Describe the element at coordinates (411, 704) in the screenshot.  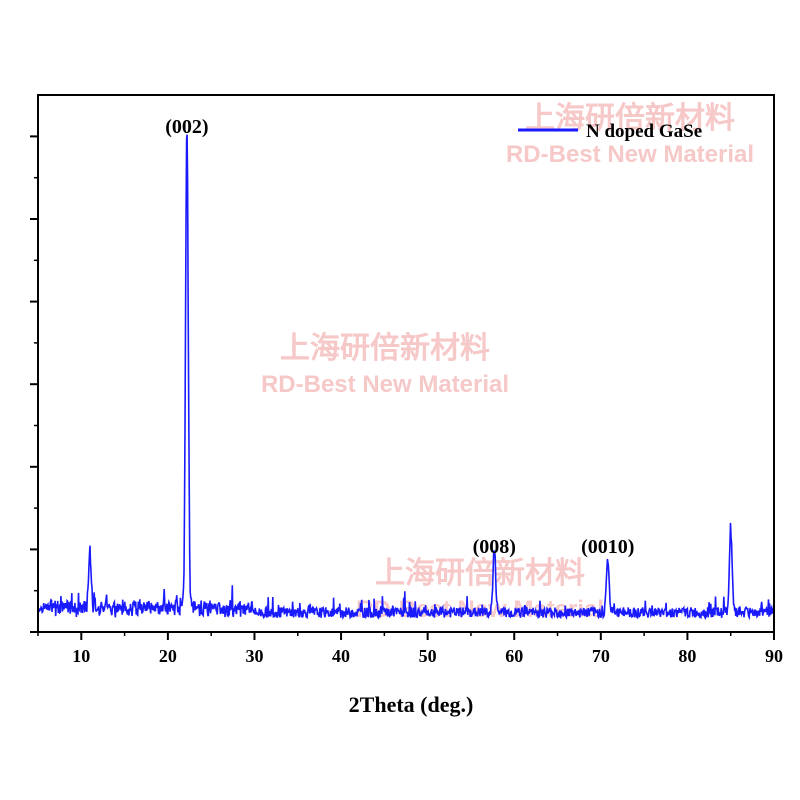
I see `x-axis-title: 2Theta (deg.)` at that location.